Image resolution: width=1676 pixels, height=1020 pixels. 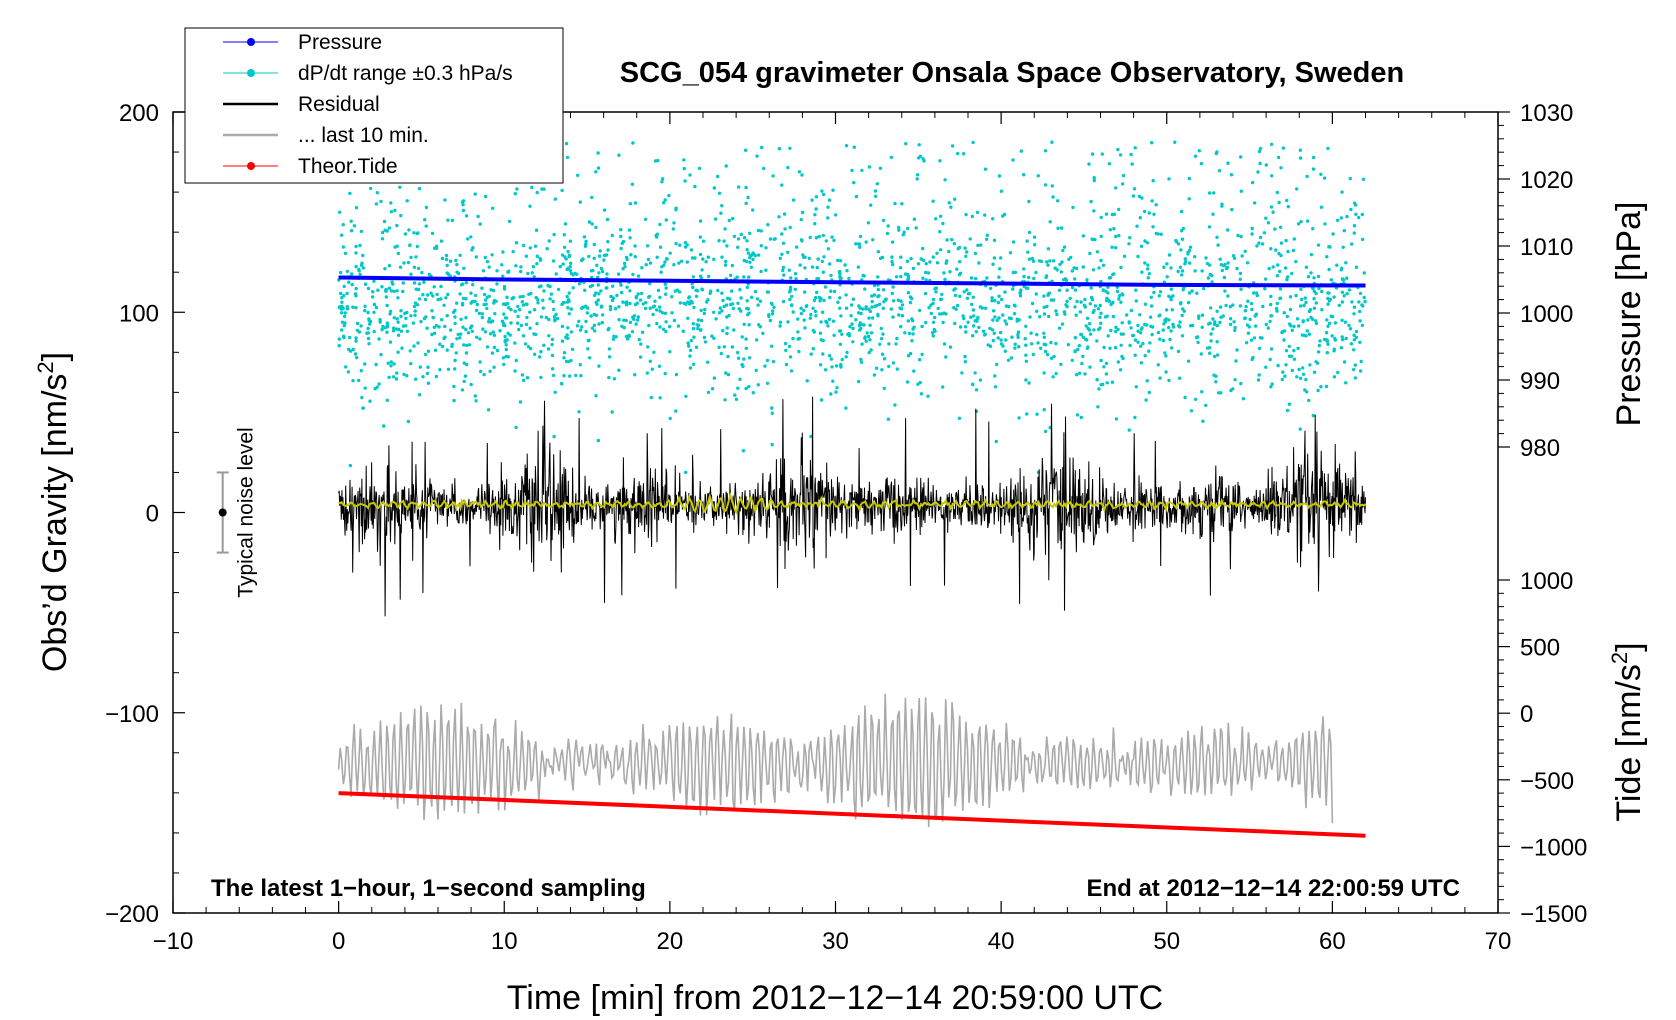 What do you see at coordinates (246, 512) in the screenshot?
I see `noise-label: Typical noise level` at bounding box center [246, 512].